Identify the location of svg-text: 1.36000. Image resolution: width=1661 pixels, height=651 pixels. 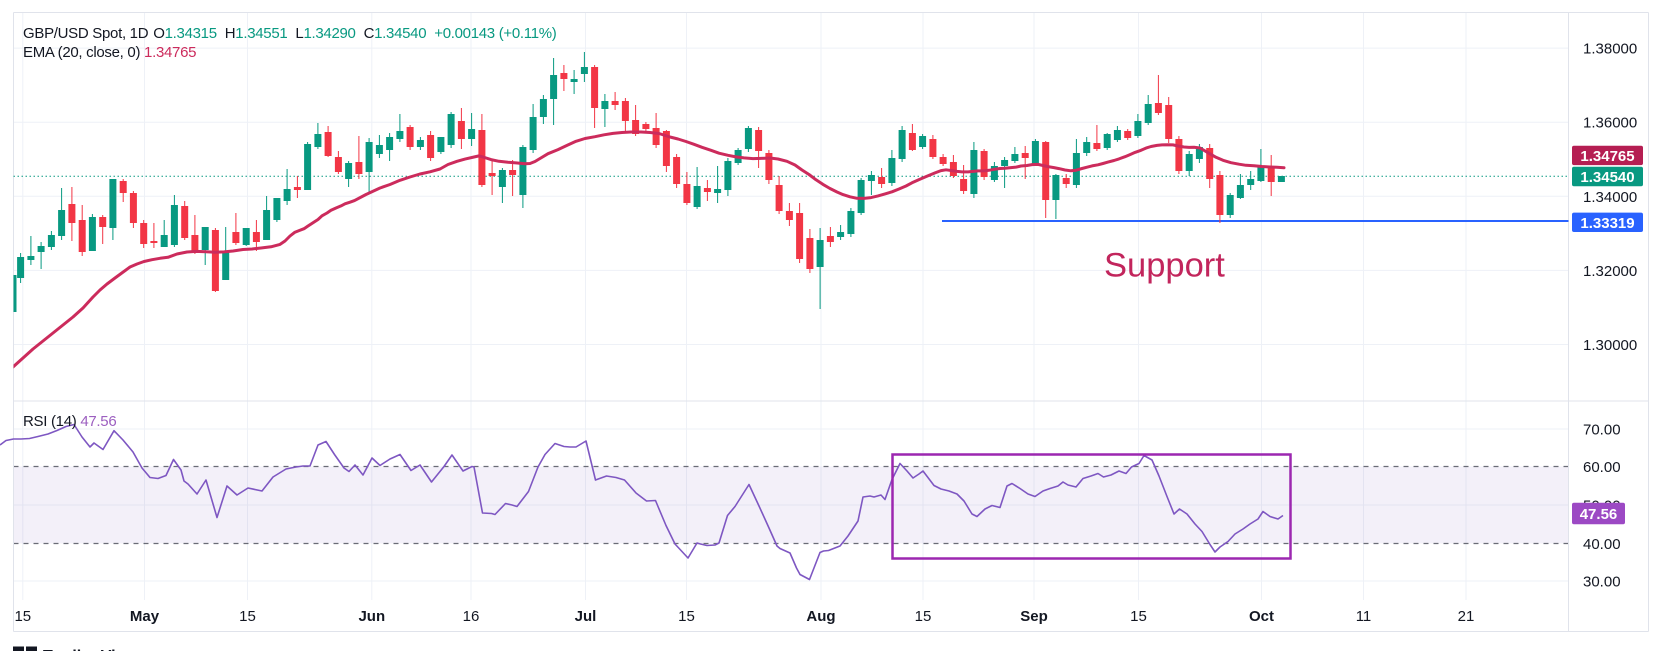
(1610, 123).